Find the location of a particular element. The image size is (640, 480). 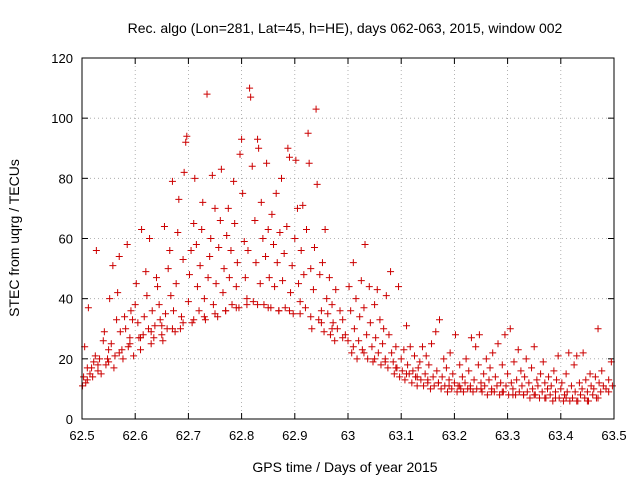

x-axis-label: GPS time / Days of year 2015 is located at coordinates (344, 467).